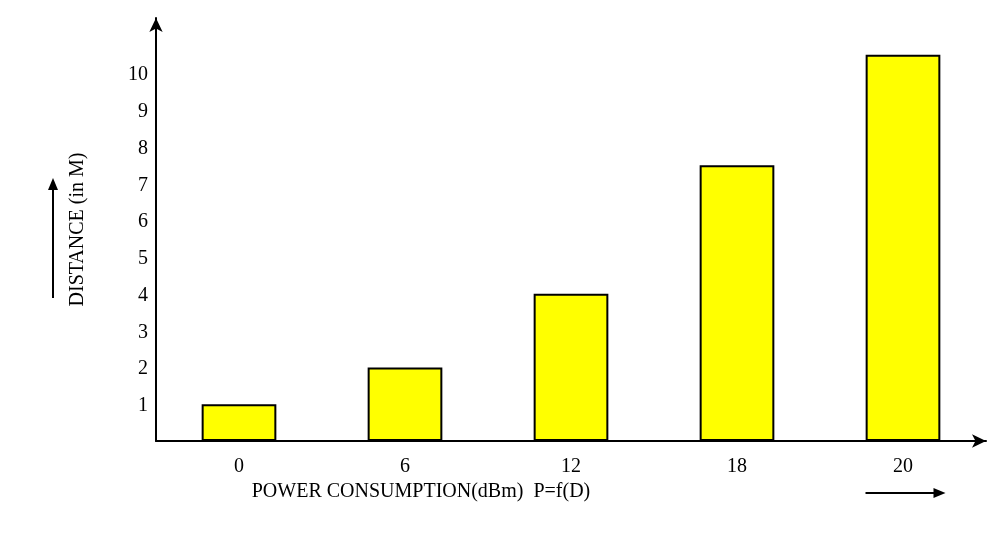  Describe the element at coordinates (76, 229) in the screenshot. I see `y-axis-title: DISTANCE (in M)` at that location.